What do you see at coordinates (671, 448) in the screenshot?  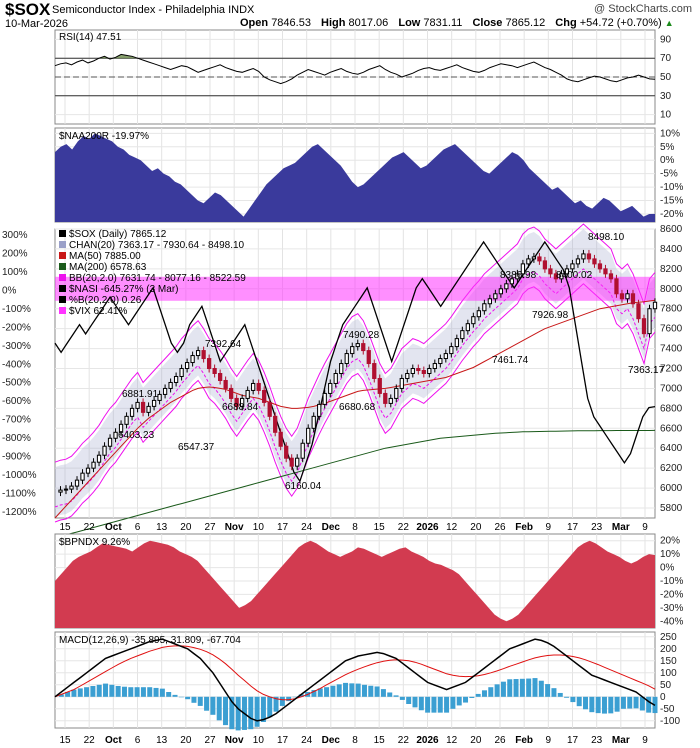 I see `price-y-tick-label: 6400` at bounding box center [671, 448].